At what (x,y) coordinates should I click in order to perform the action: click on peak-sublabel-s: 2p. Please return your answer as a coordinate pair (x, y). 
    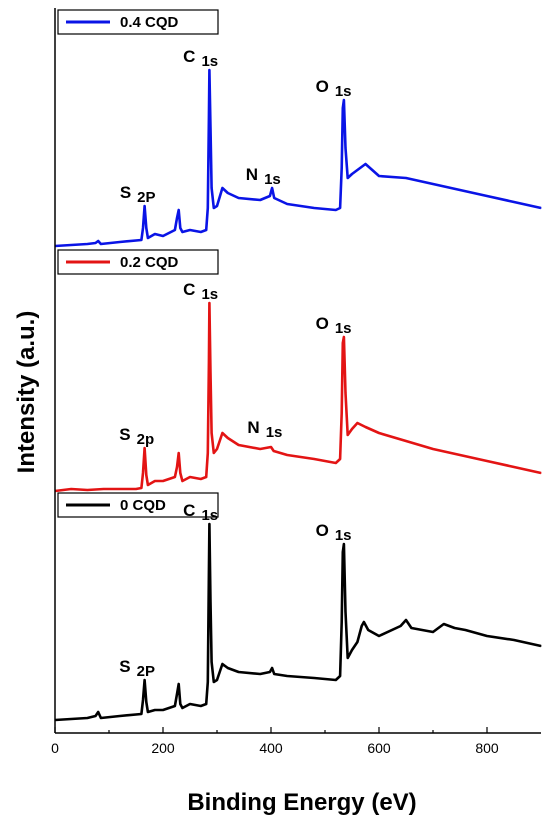
    Looking at the image, I should click on (146, 439).